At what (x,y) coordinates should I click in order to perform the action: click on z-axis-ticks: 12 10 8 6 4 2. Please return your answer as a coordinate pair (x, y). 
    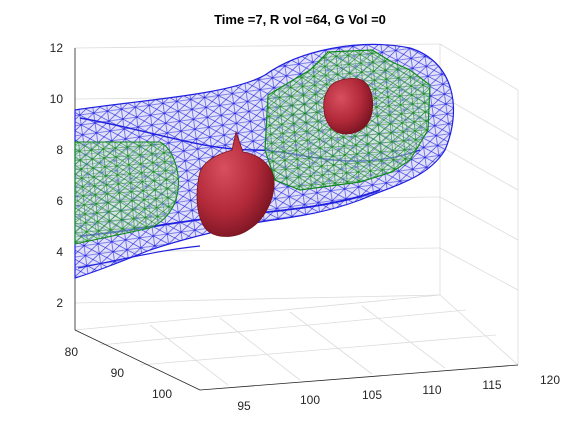
    Looking at the image, I should click on (57, 175).